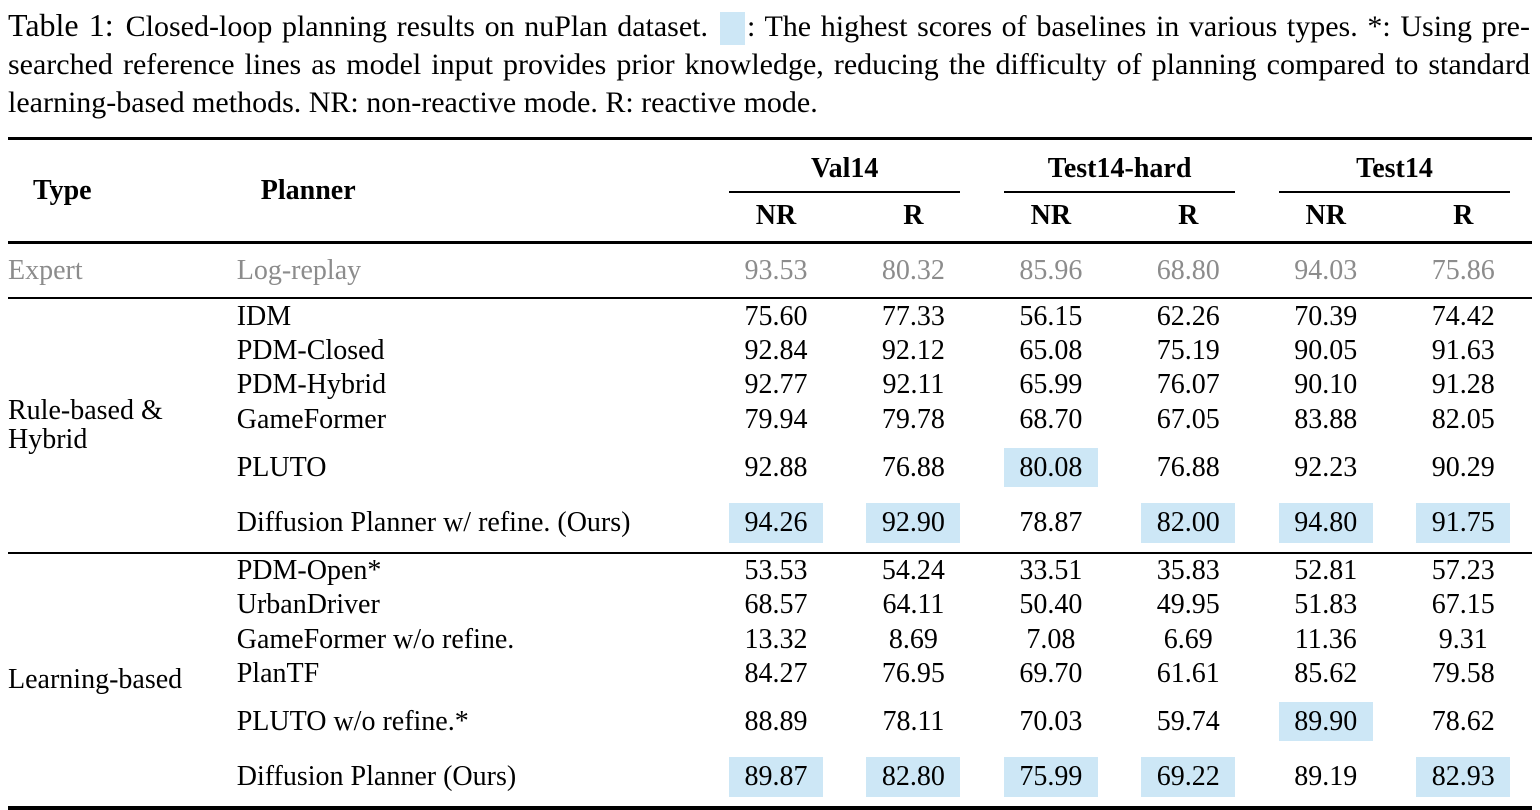 The image size is (1540, 810). Describe the element at coordinates (1051, 419) in the screenshot. I see `score-cell: 68.70` at that location.